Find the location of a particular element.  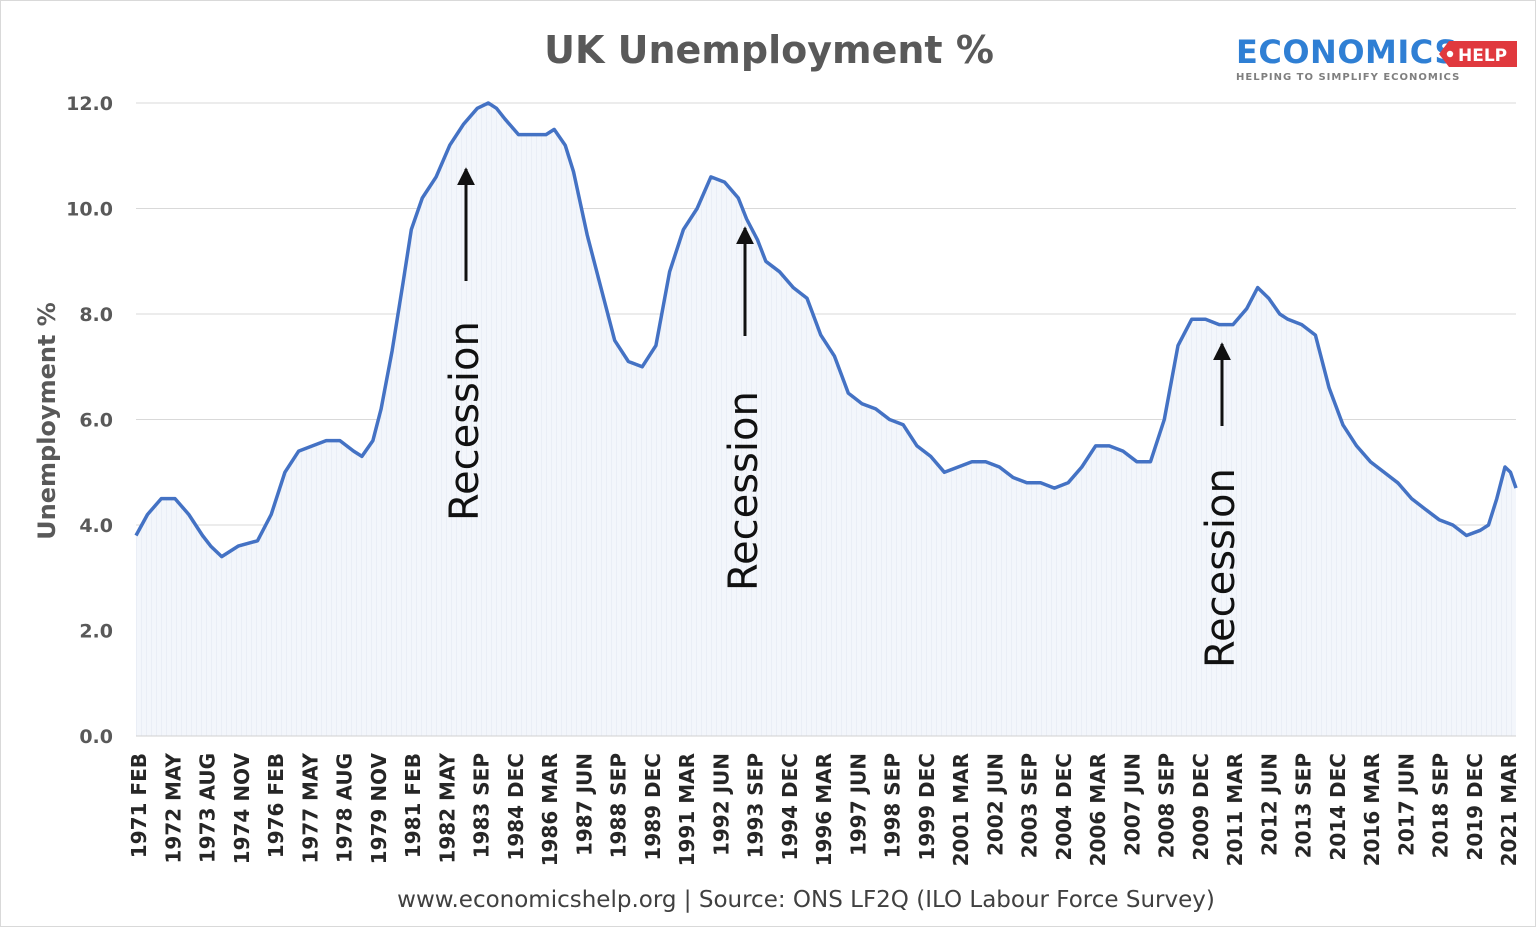

x-tick-label: 2014 DEC is located at coordinates (1338, 807).